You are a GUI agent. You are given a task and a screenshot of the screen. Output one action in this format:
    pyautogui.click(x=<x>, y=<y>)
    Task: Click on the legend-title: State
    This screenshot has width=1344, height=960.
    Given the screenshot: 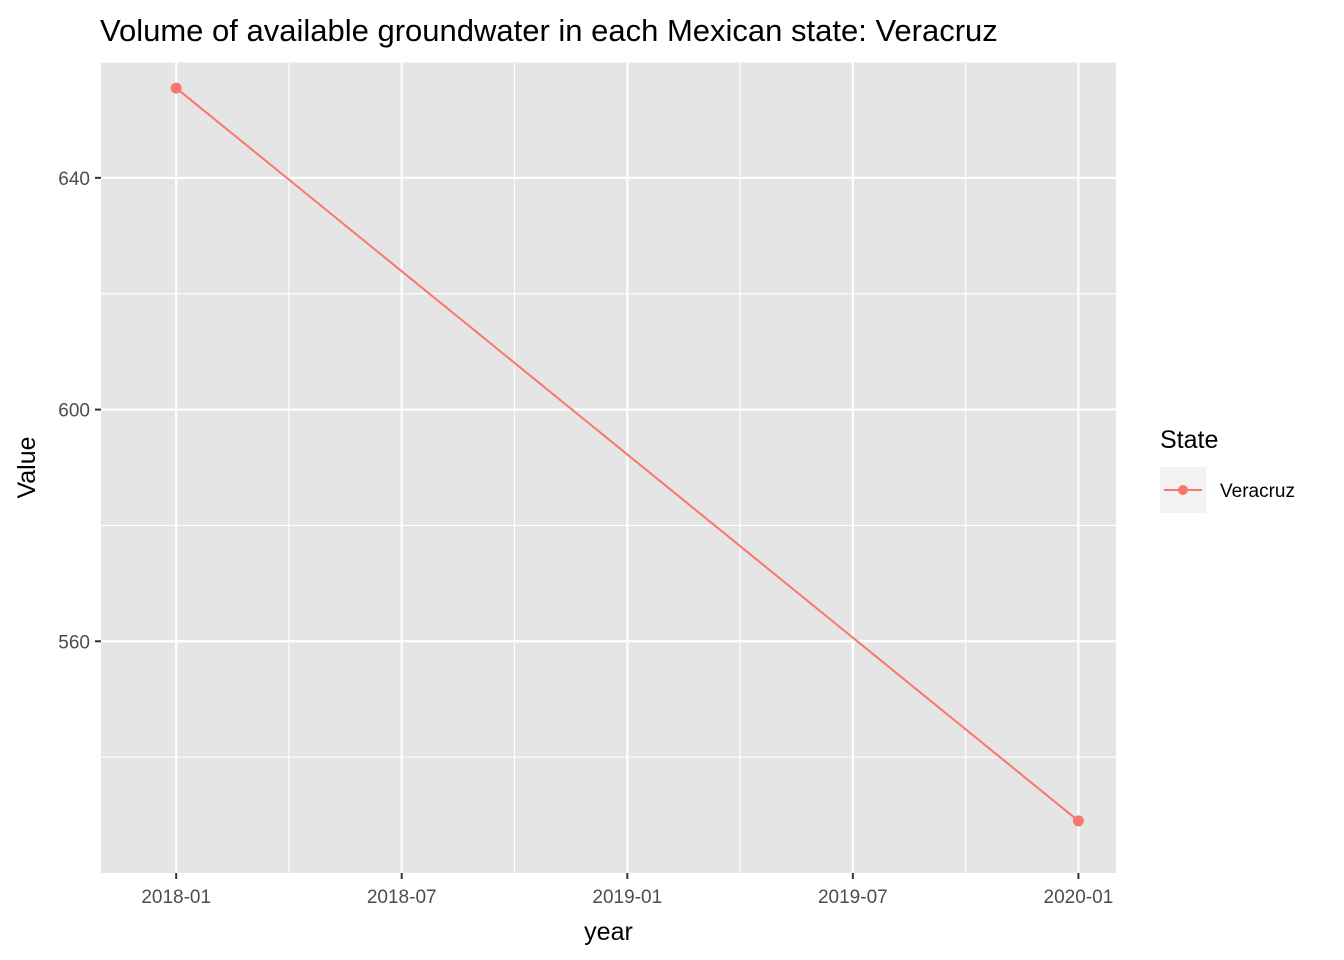 What is the action you would take?
    pyautogui.click(x=1189, y=440)
    